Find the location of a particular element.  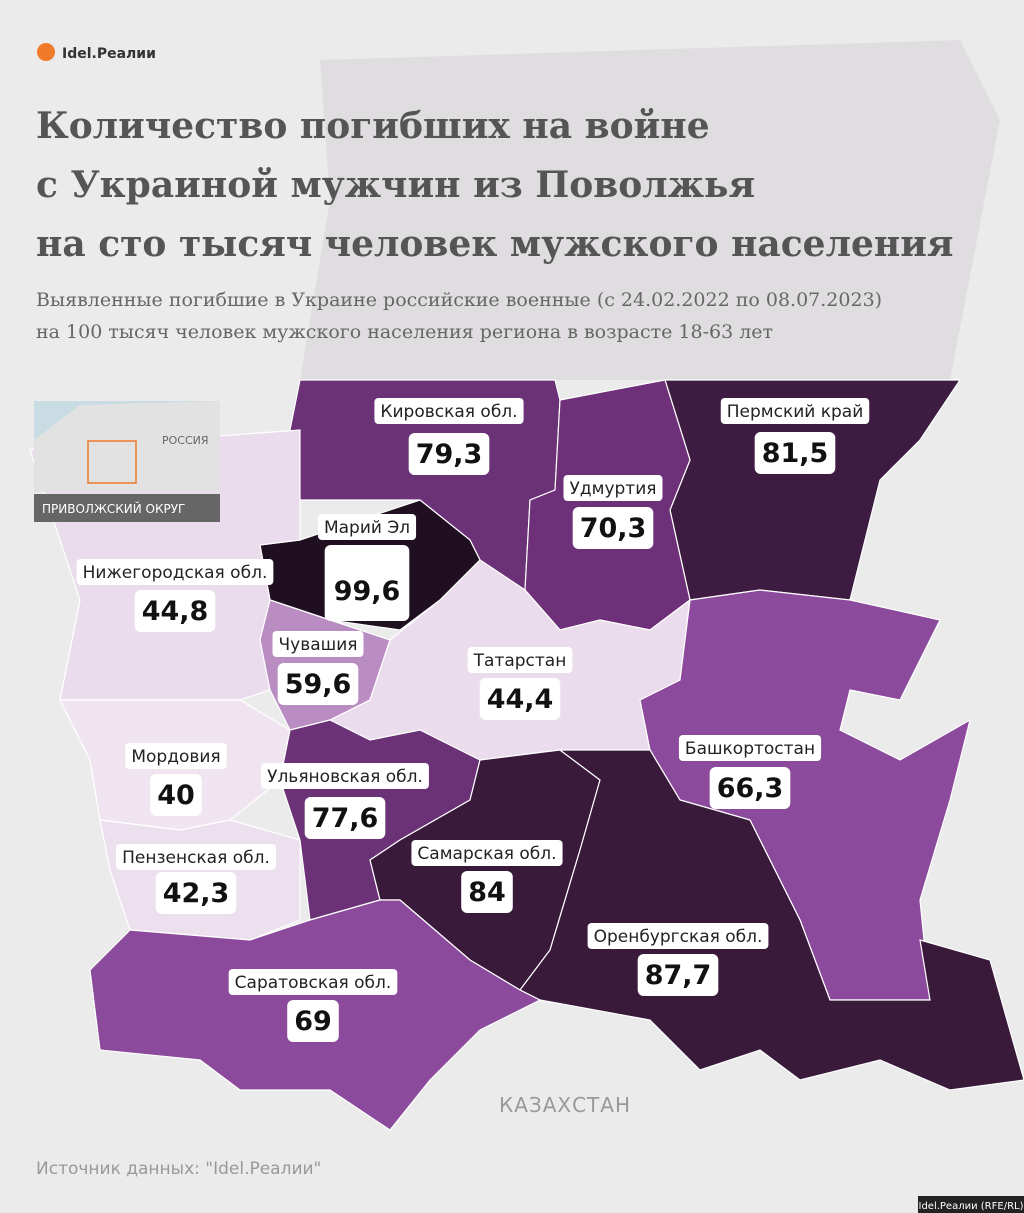

region-name: Мордовия is located at coordinates (175, 757).